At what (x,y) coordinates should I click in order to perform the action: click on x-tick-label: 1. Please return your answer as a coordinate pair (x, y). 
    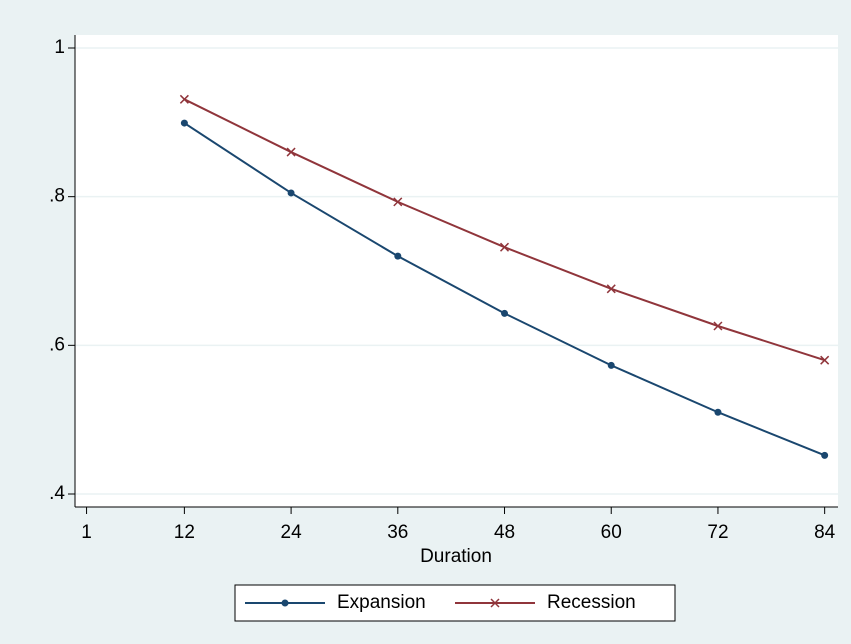
    Looking at the image, I should click on (86, 532).